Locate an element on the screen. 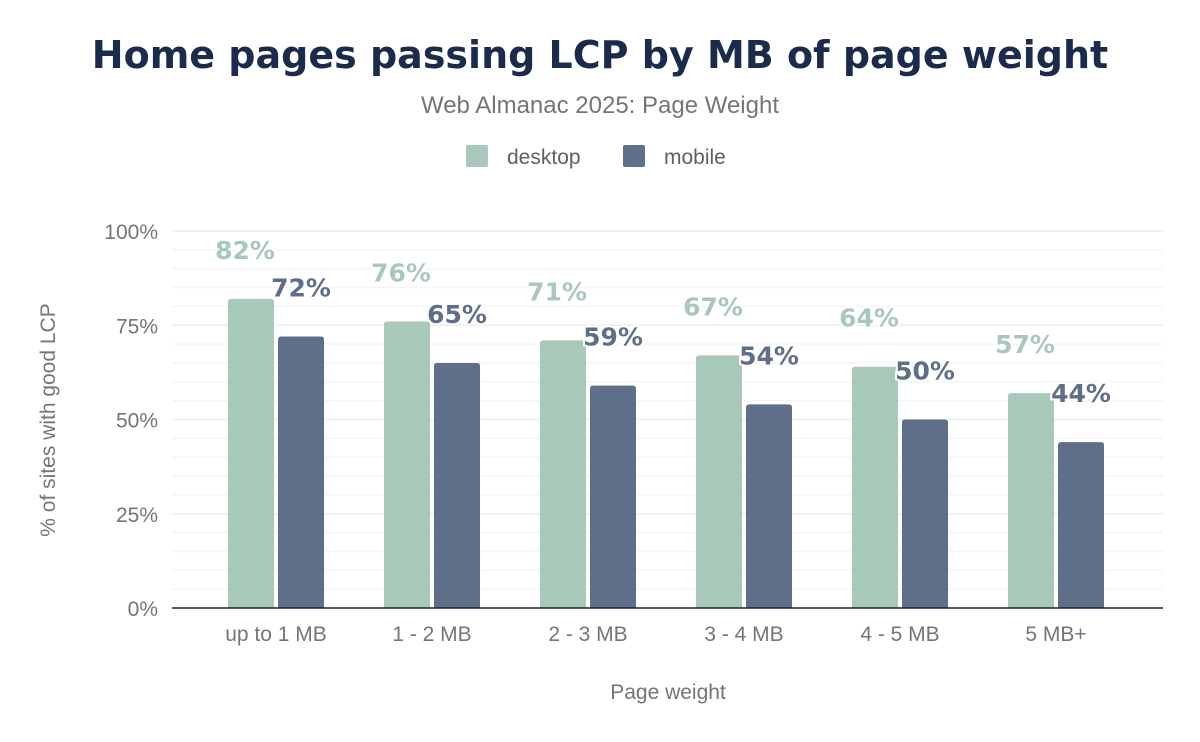  x-tick-label: 5 MB+ is located at coordinates (1055, 634).